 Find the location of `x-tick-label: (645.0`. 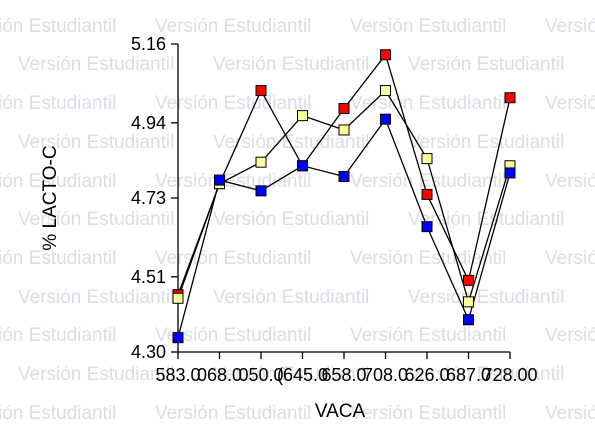

x-tick-label: (645.0 is located at coordinates (302, 375).